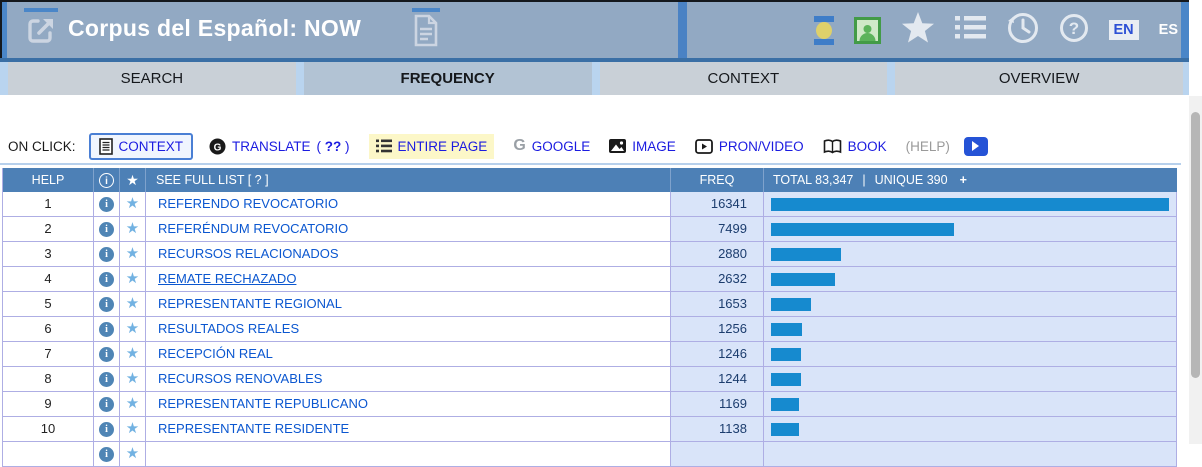  Describe the element at coordinates (250, 303) in the screenshot. I see `word-link: REPRESENTANTE REGIONAL` at that location.